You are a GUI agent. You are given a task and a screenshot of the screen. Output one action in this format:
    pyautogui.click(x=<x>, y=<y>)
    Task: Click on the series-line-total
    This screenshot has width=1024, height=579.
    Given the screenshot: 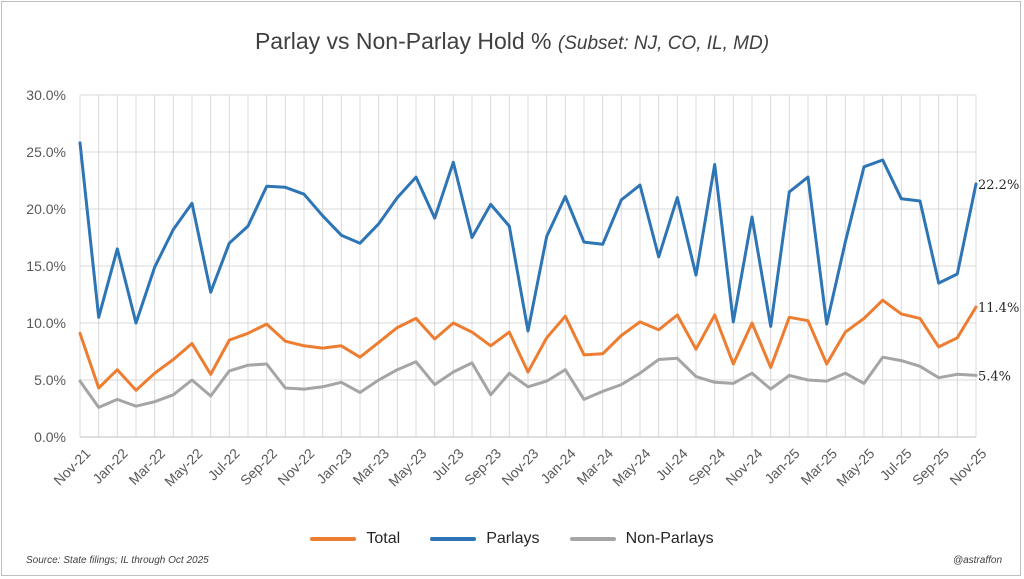 What is the action you would take?
    pyautogui.click(x=528, y=345)
    